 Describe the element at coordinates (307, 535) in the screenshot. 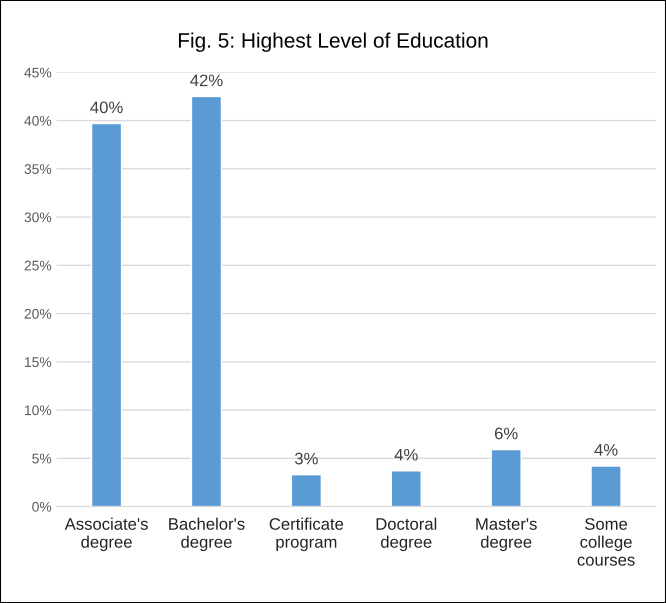

I see `x-tick-label: Certificate program` at that location.